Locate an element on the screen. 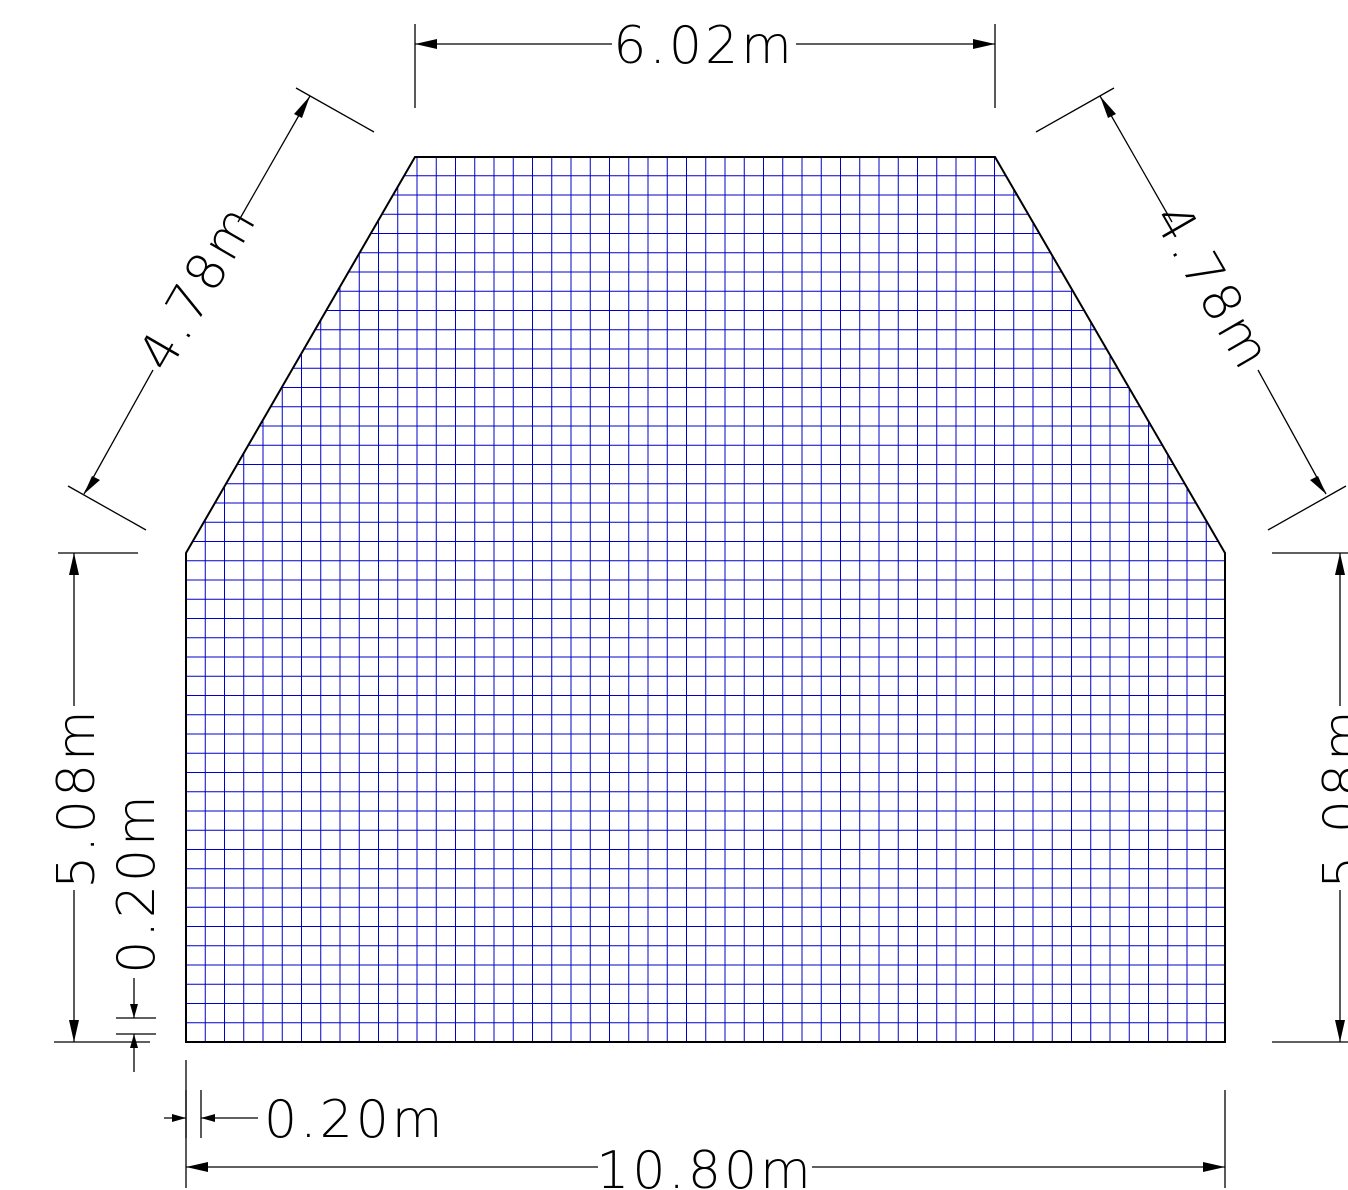 The image size is (1348, 1190). right-wall-height-label: 5.08m is located at coordinates (1330, 797).